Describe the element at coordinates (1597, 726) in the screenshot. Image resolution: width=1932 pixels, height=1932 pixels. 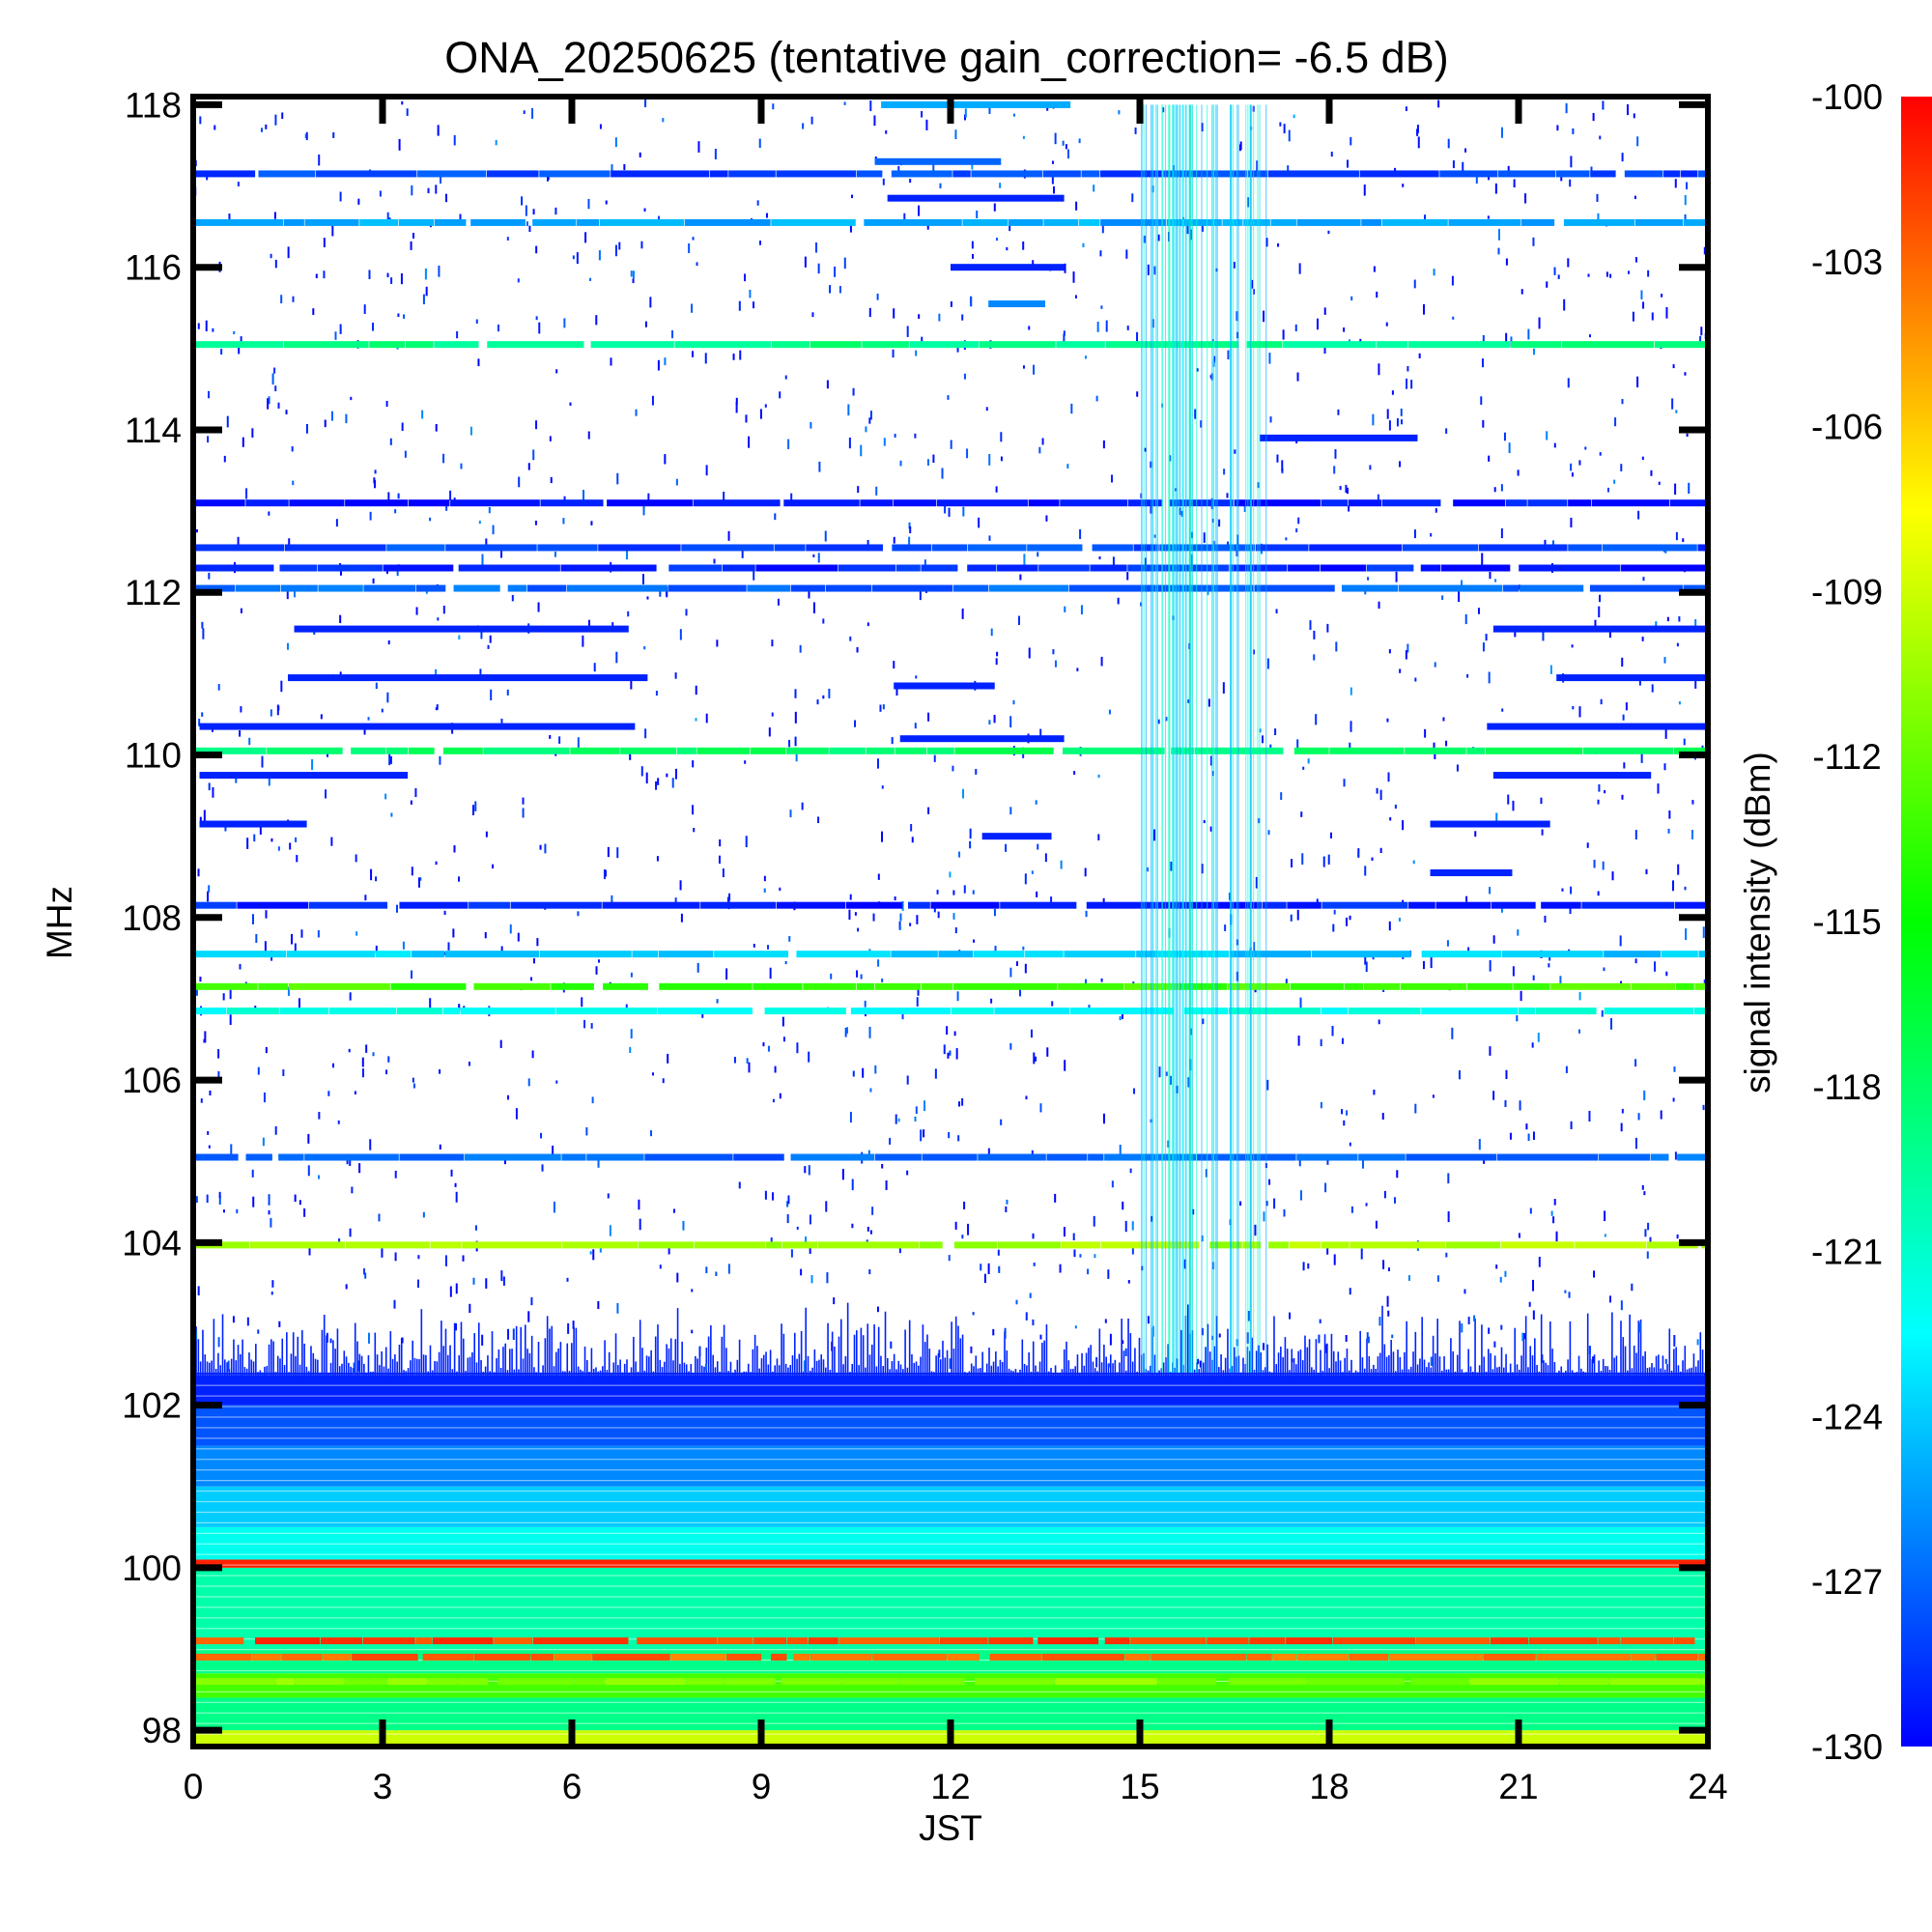
I see `intermittent-track` at that location.